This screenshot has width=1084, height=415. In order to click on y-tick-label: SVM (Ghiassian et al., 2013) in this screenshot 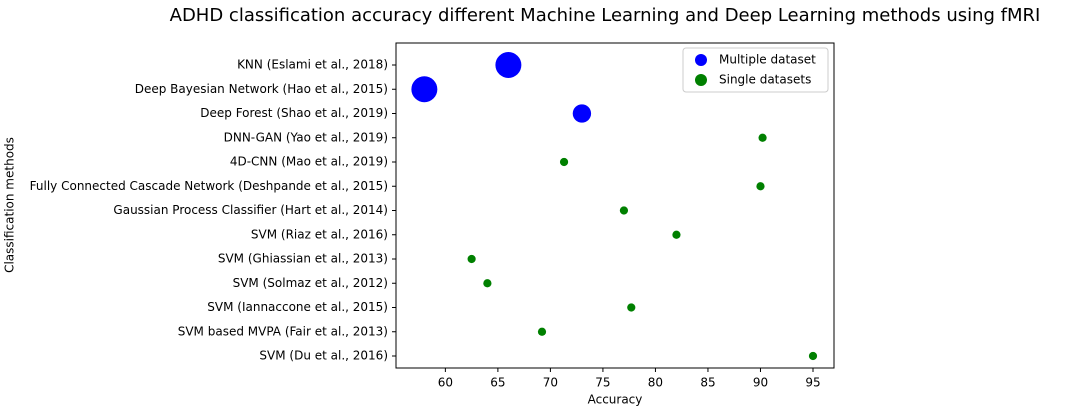, I will do `click(303, 259)`.